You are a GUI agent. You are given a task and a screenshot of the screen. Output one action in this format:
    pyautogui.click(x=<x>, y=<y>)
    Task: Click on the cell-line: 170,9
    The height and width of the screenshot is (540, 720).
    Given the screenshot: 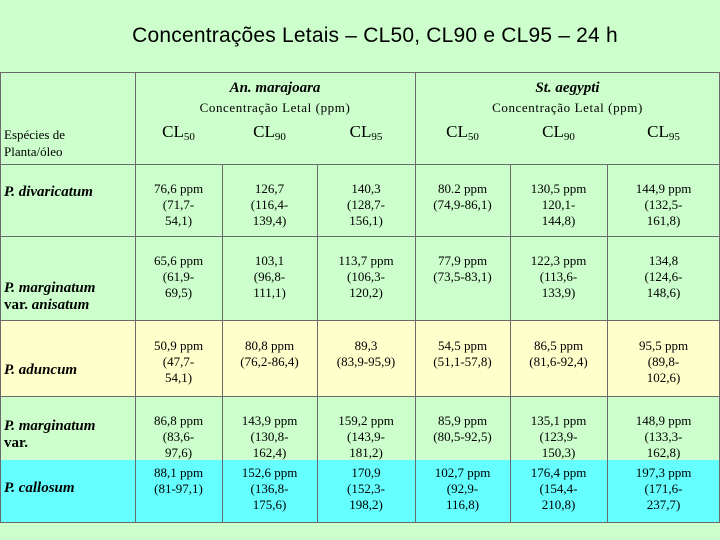 What is the action you would take?
    pyautogui.click(x=366, y=472)
    